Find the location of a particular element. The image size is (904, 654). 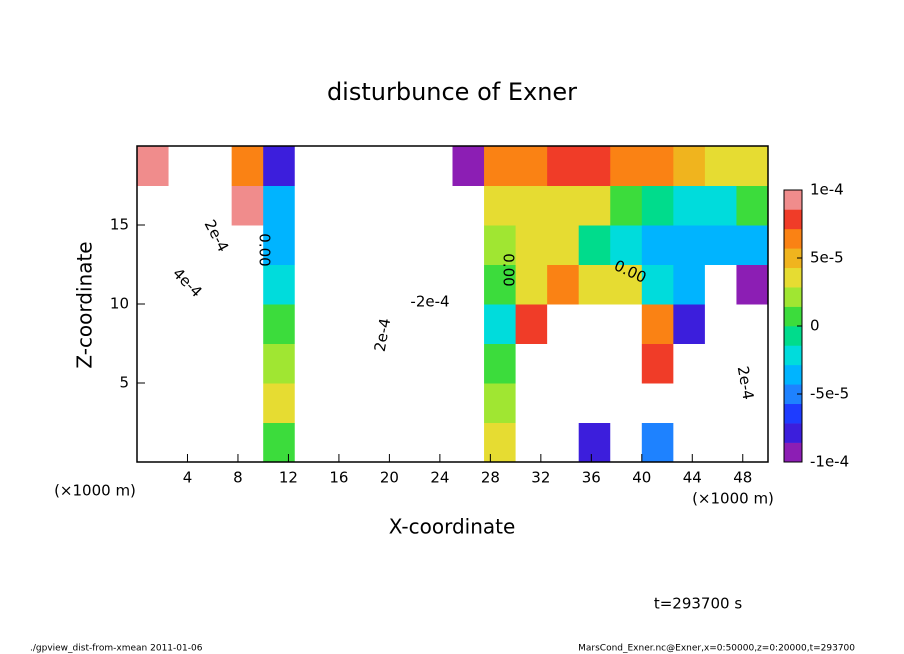

x-tick-label: 12 is located at coordinates (288, 478).